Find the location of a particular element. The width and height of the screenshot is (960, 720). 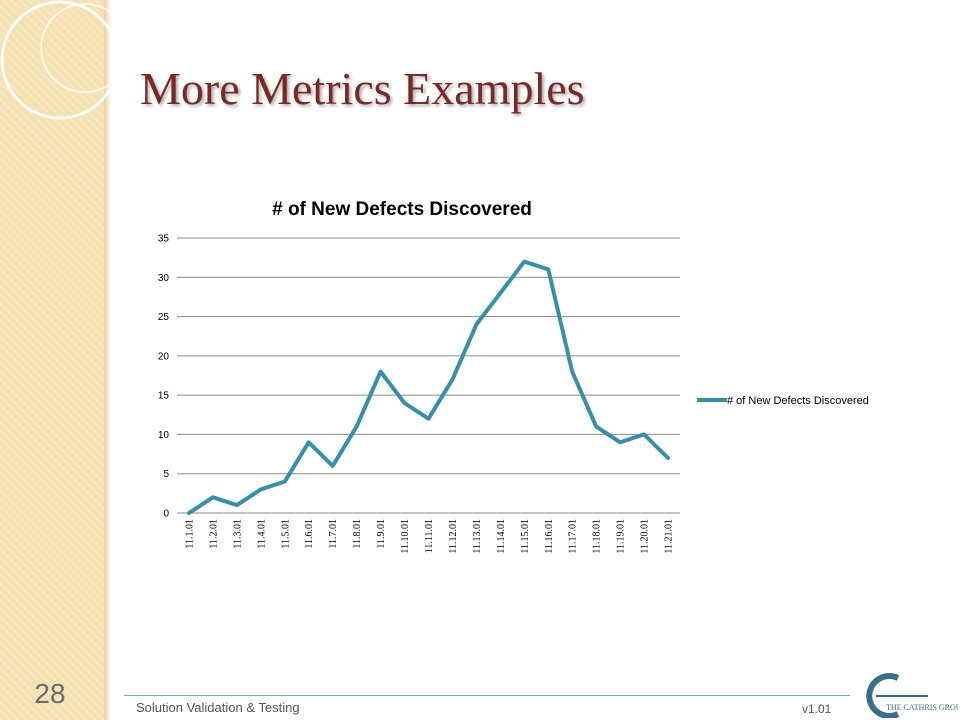

x-tick-label: 11.6.01 is located at coordinates (309, 534).